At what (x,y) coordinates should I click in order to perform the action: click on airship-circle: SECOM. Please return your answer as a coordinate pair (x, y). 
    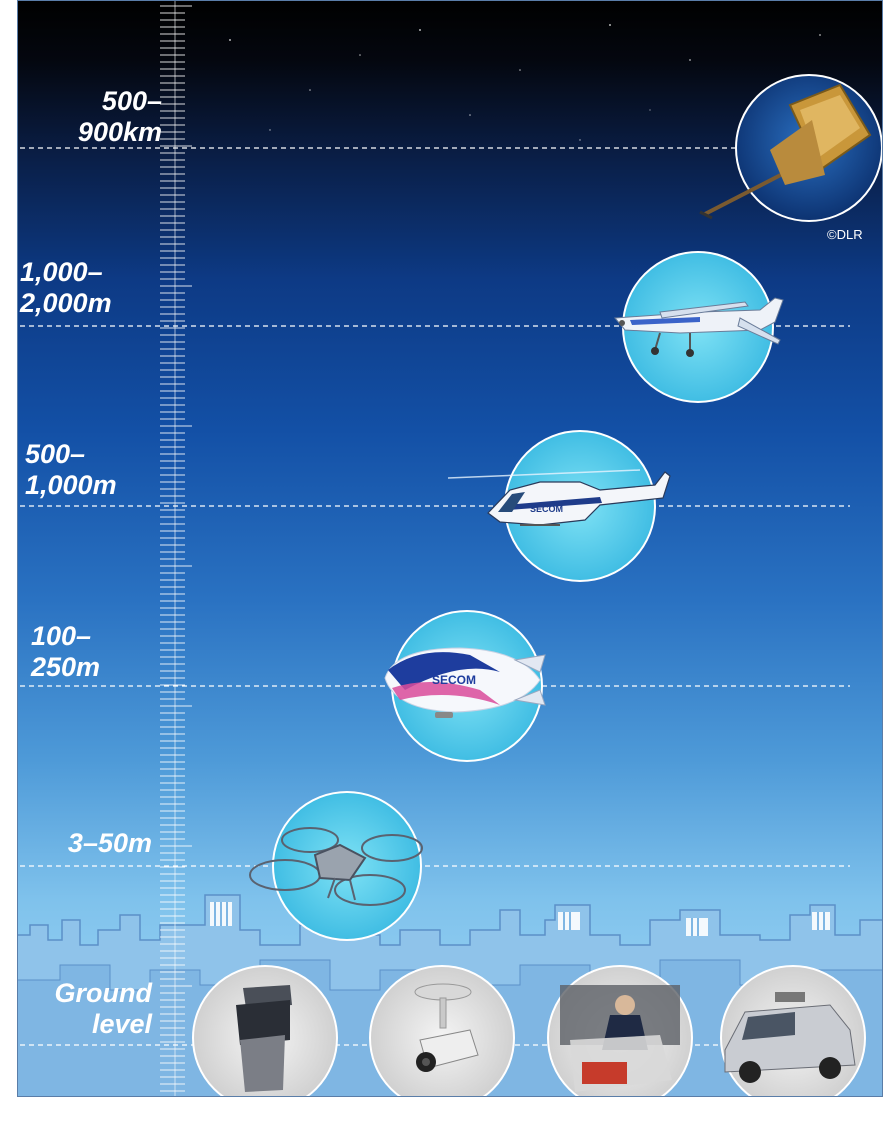
    Looking at the image, I should click on (465, 686).